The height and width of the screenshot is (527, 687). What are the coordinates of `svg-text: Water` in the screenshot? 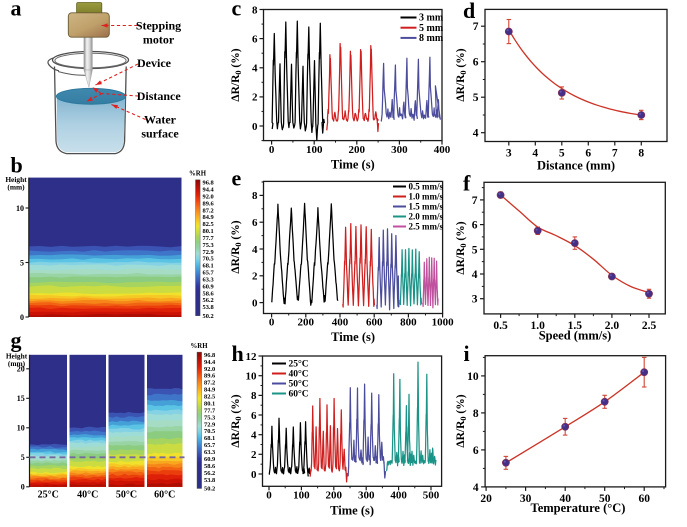 It's located at (160, 120).